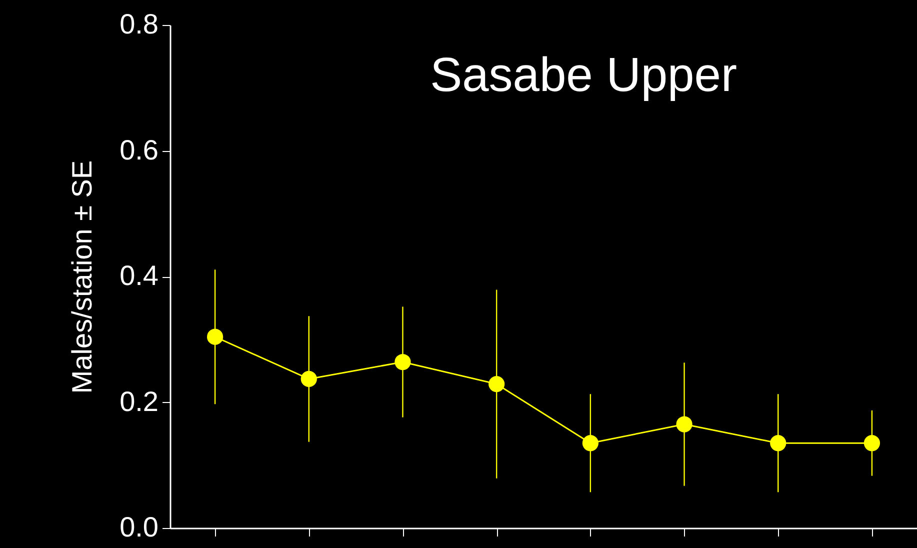 Image resolution: width=917 pixels, height=548 pixels. I want to click on y-axis-title: Males/station ± SE, so click(82, 277).